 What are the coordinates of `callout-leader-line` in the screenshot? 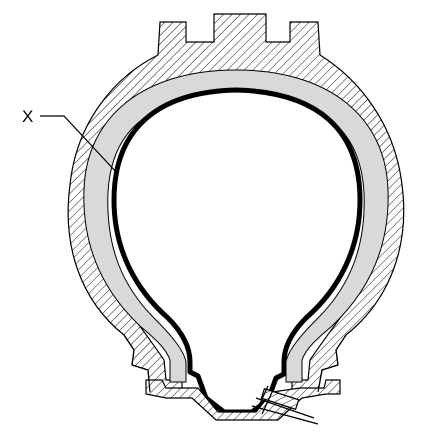 It's located at (79, 145).